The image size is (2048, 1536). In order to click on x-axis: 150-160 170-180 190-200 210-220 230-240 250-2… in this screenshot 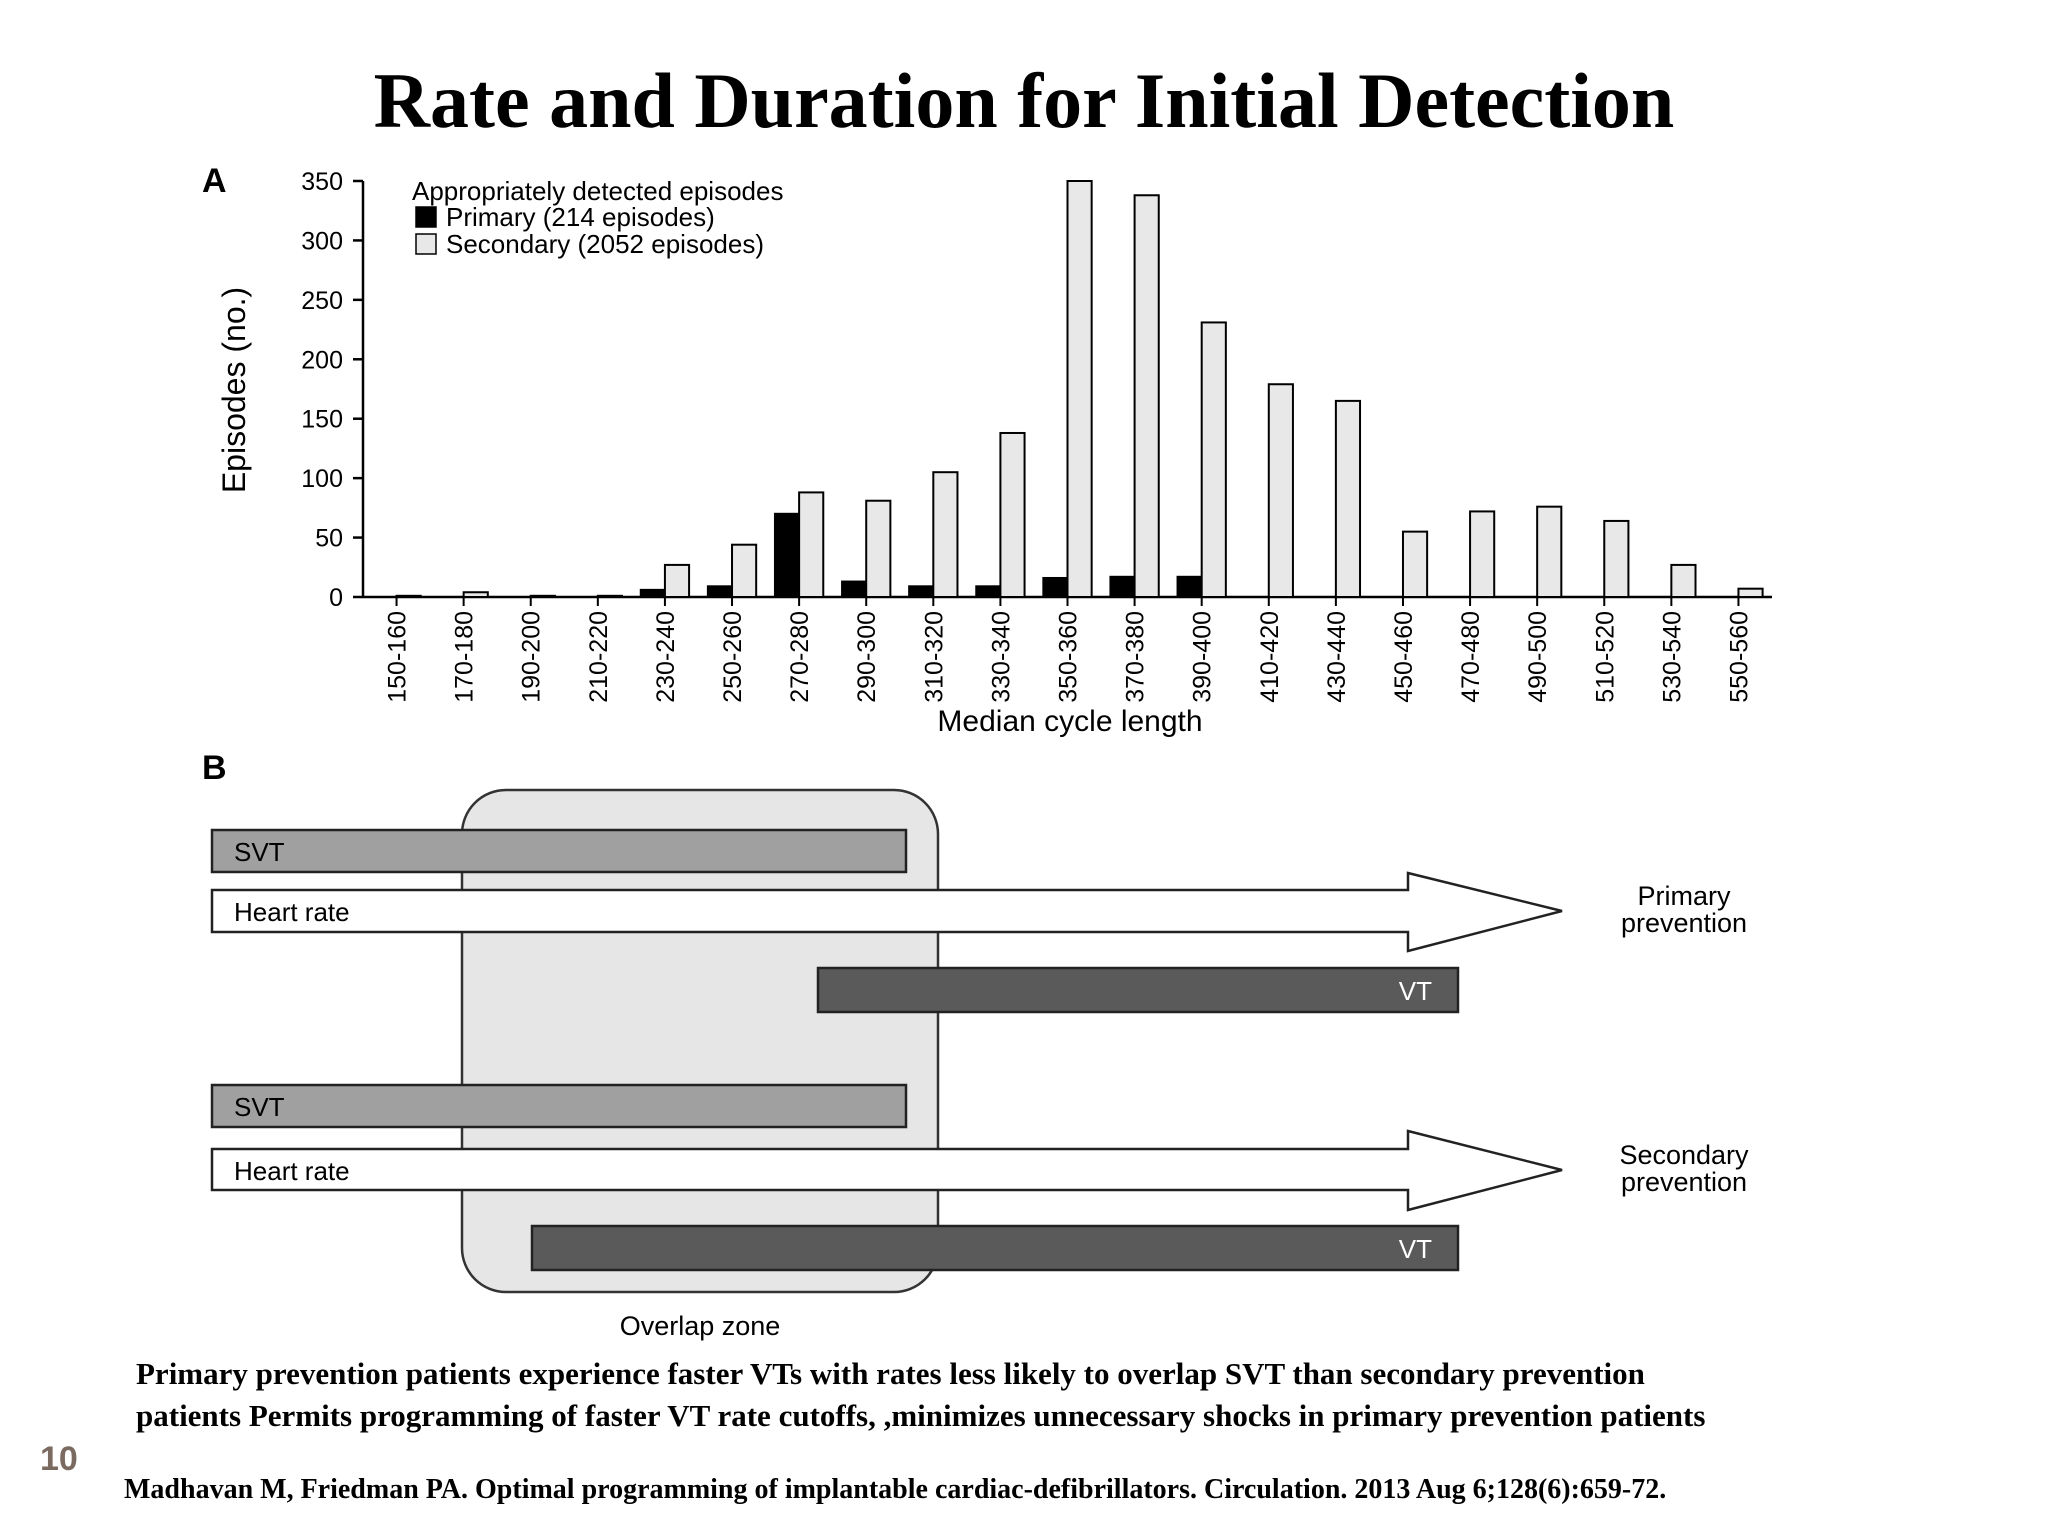, I will do `click(1067, 649)`.